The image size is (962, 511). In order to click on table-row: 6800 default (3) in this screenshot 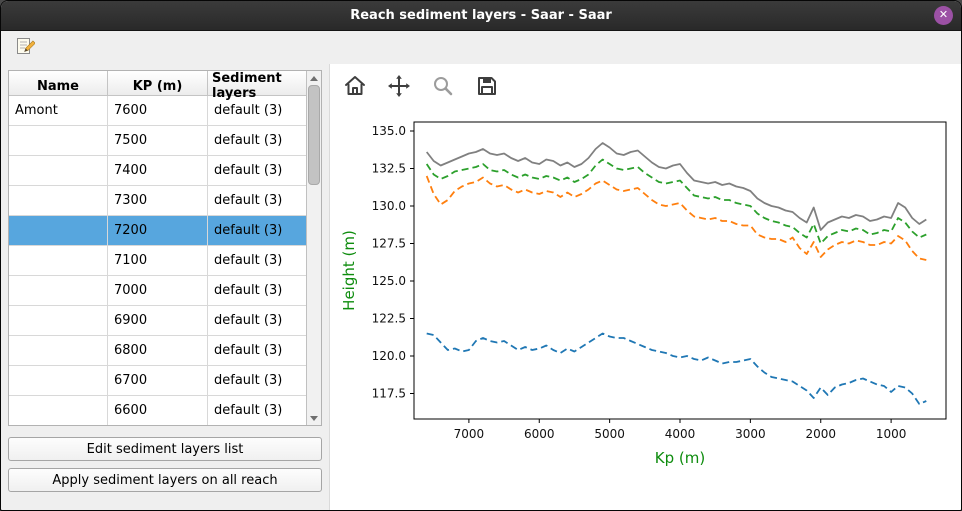, I will do `click(157, 351)`.